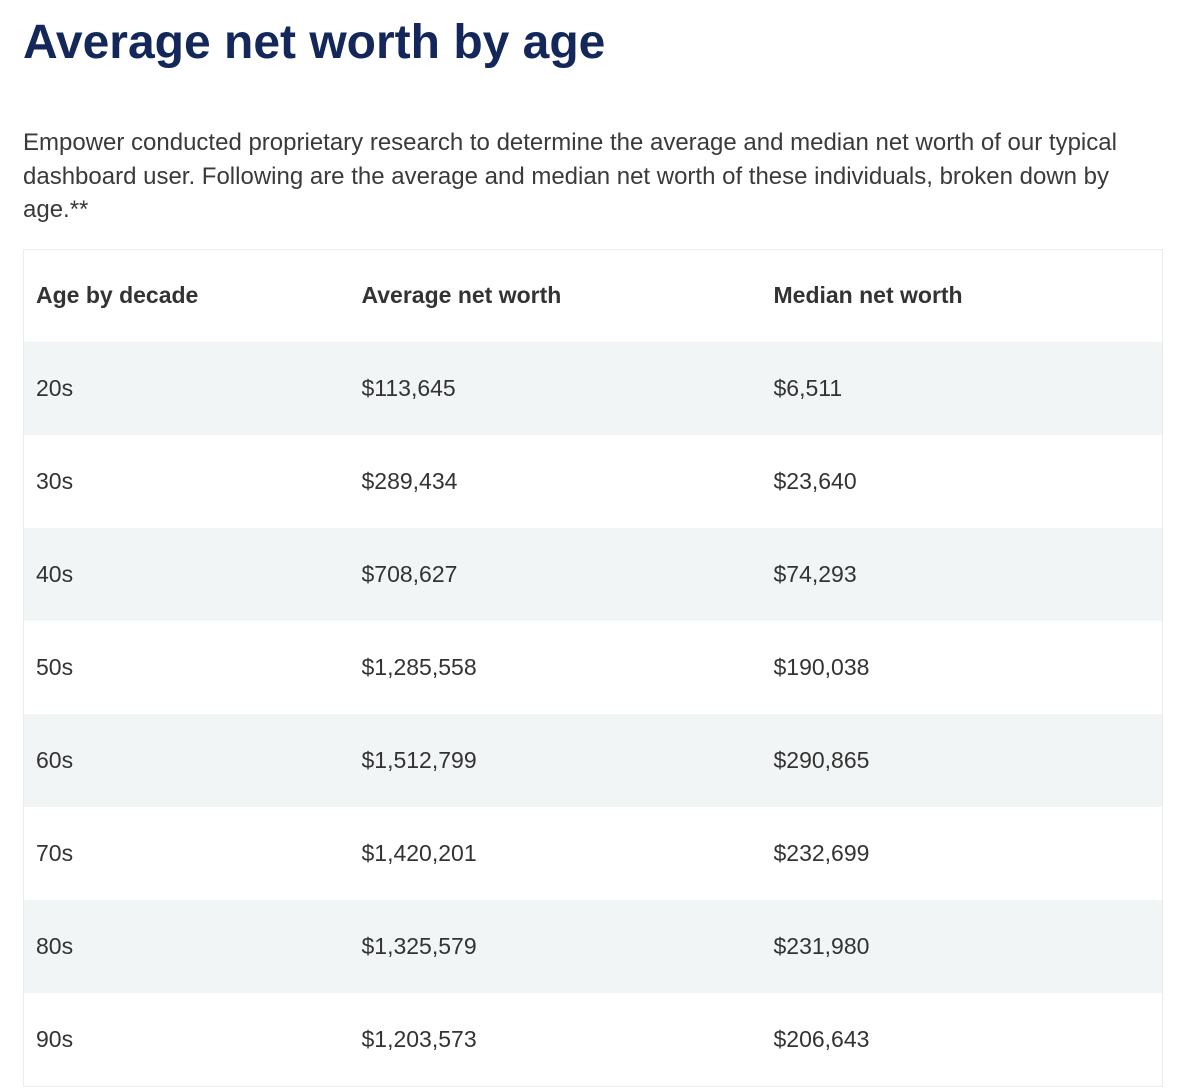  I want to click on table-cell: $1,325,579, so click(555, 946).